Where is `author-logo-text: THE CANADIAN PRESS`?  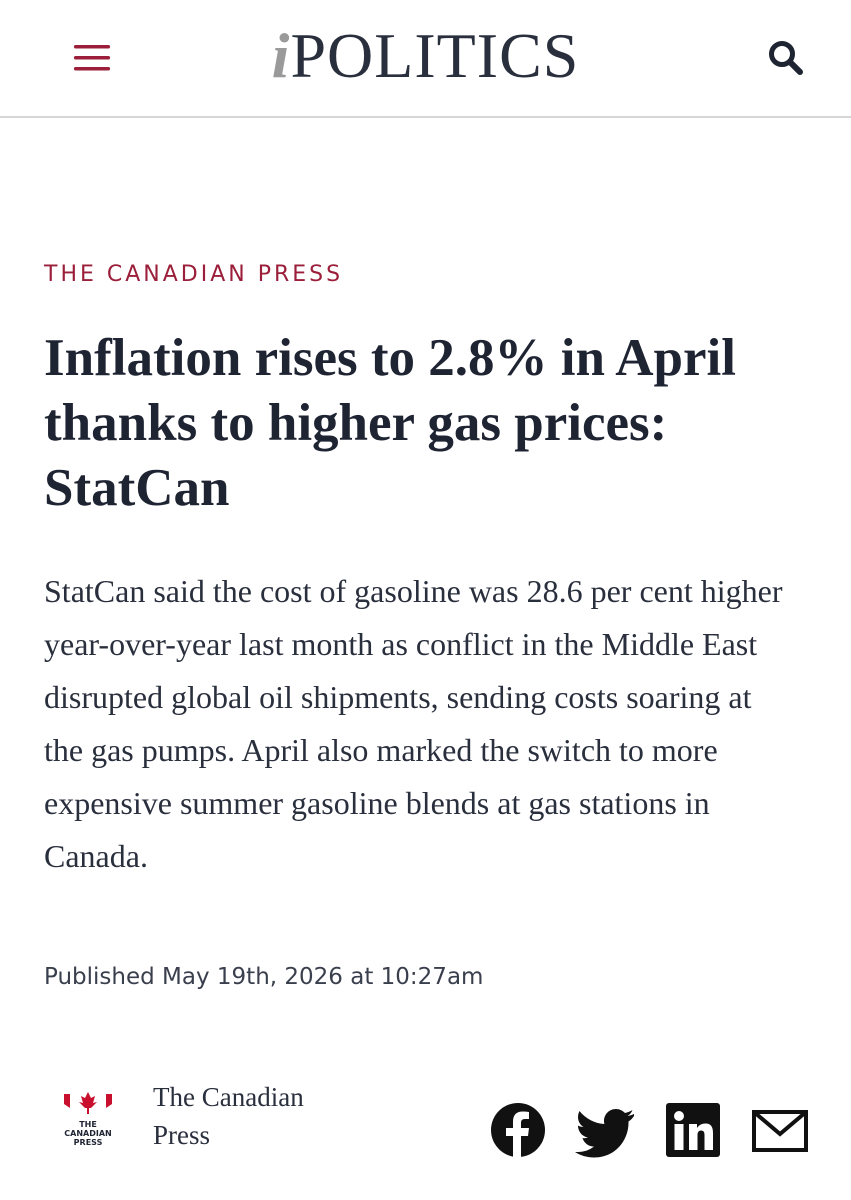 author-logo-text: THE CANADIAN PRESS is located at coordinates (88, 1133).